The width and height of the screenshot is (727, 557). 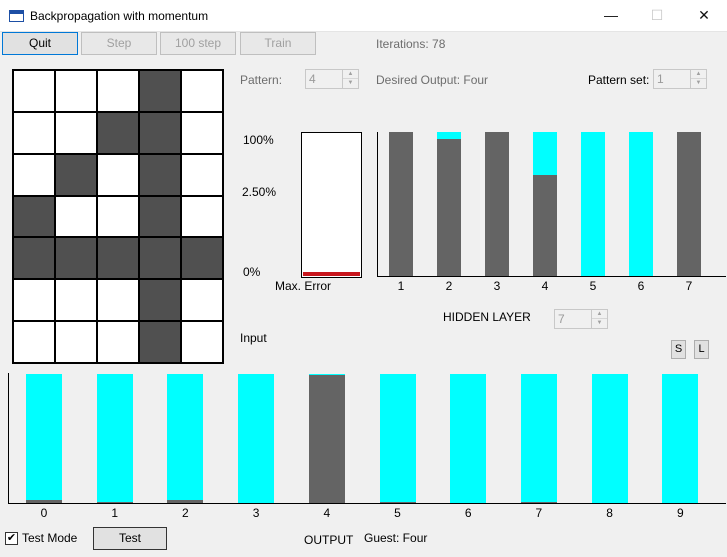 What do you see at coordinates (185, 513) in the screenshot?
I see `output-tick-label: 2` at bounding box center [185, 513].